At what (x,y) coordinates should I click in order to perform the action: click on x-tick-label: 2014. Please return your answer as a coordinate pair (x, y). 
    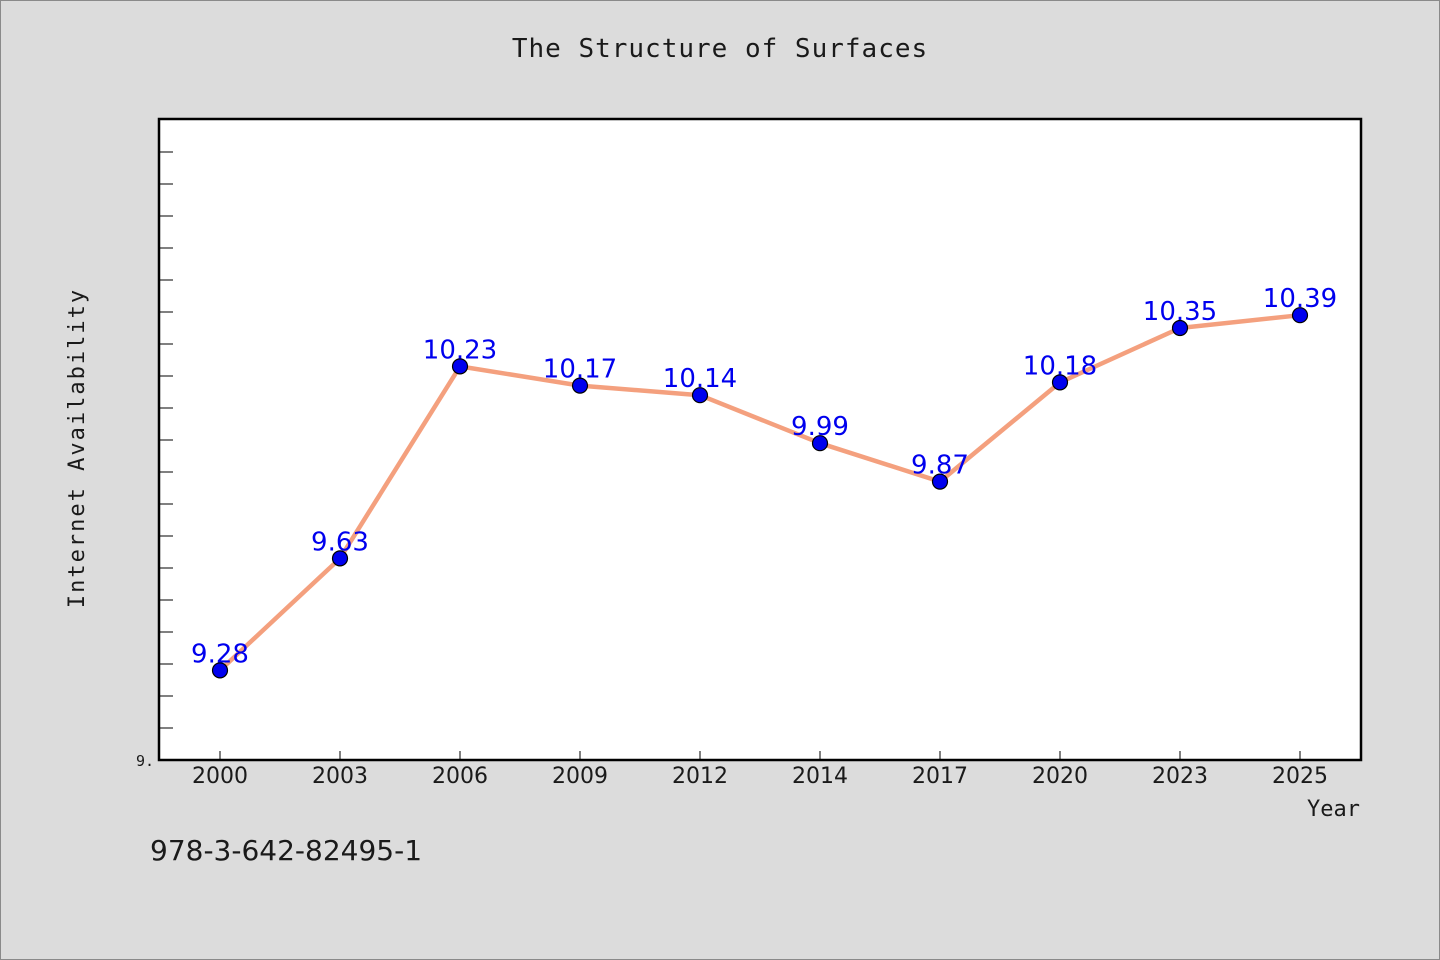
    Looking at the image, I should click on (820, 776).